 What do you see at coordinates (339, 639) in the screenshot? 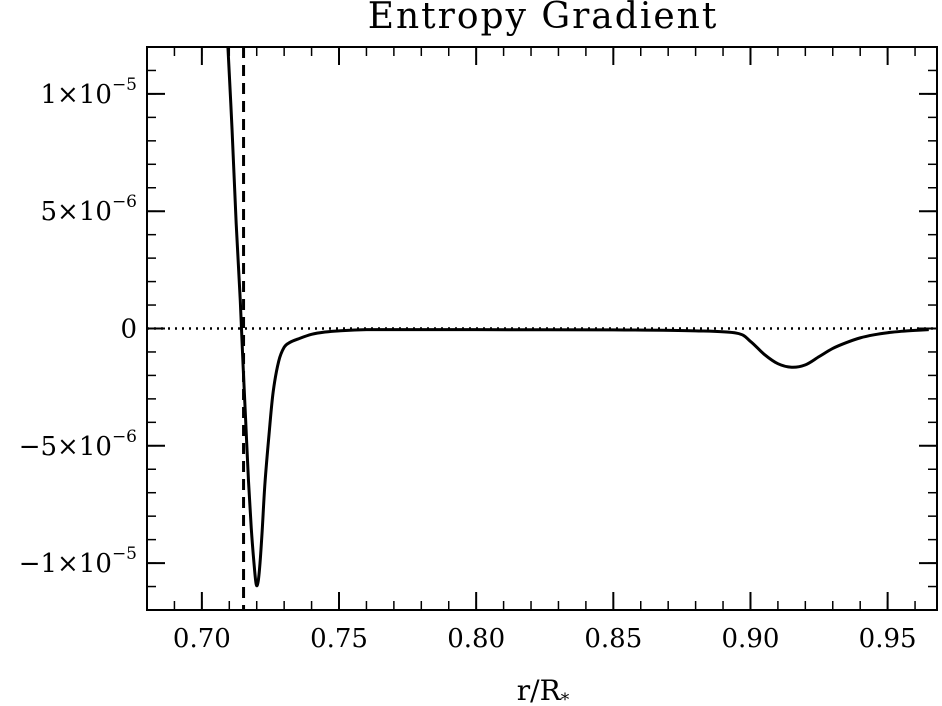
I see `x-tick-label: 0.75` at bounding box center [339, 639].